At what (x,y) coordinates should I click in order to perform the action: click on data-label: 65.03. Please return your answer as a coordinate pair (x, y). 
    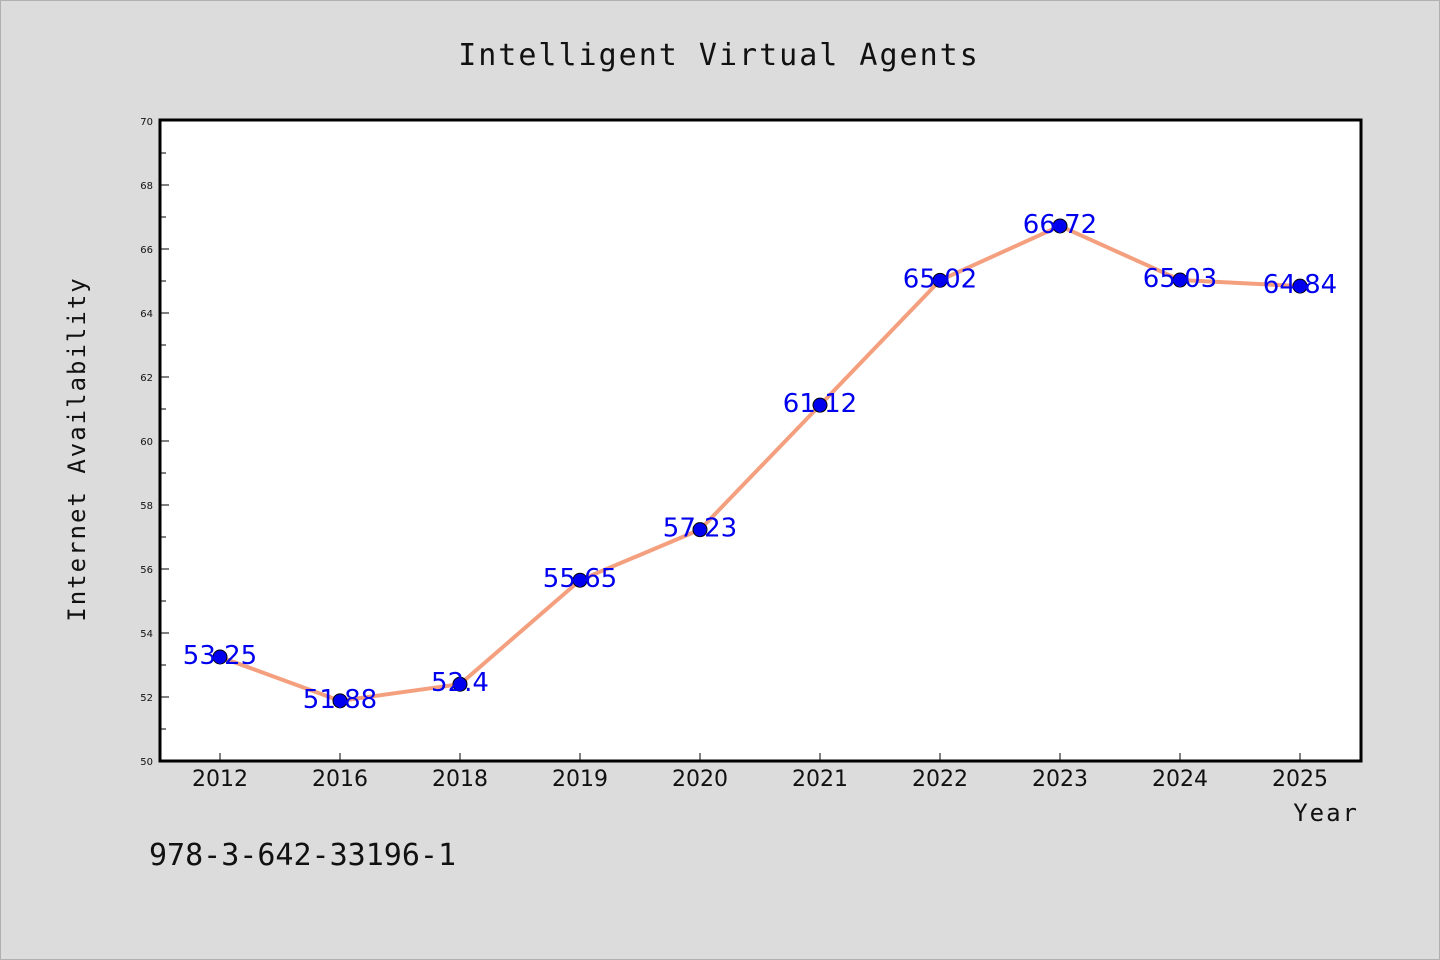
    Looking at the image, I should click on (1180, 279).